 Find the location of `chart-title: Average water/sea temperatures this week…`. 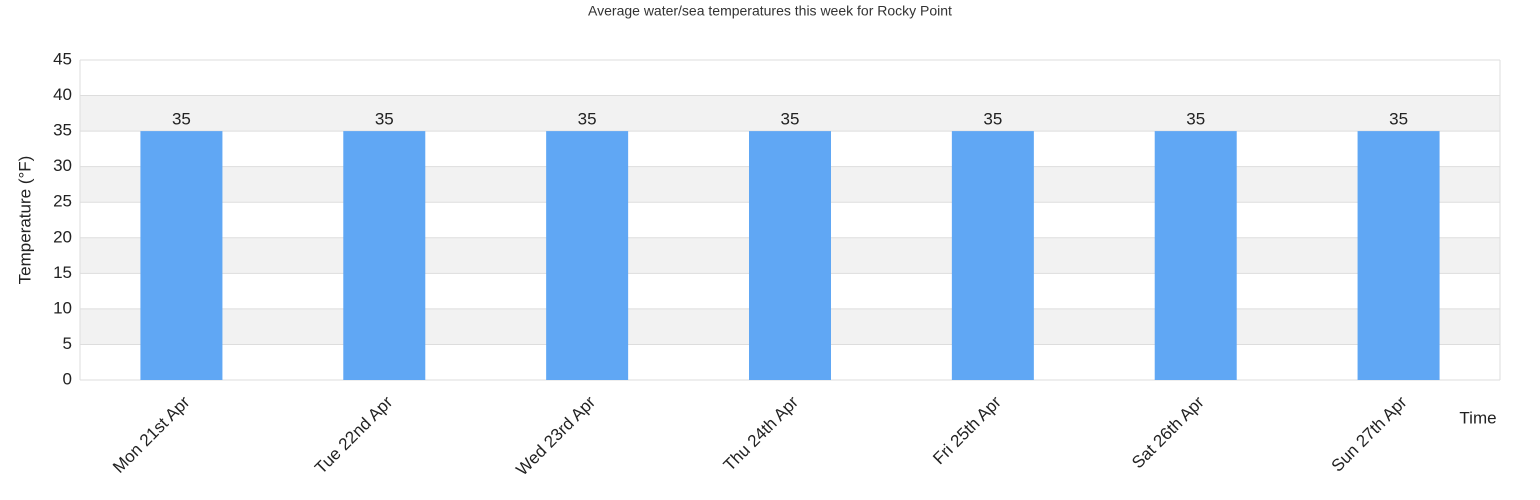

chart-title: Average water/sea temperatures this week… is located at coordinates (770, 11).